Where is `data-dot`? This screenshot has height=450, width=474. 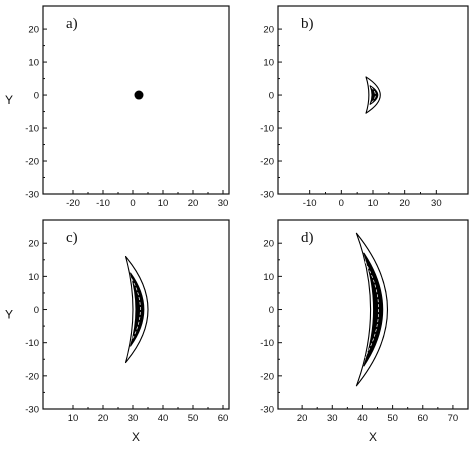
data-dot is located at coordinates (139, 95).